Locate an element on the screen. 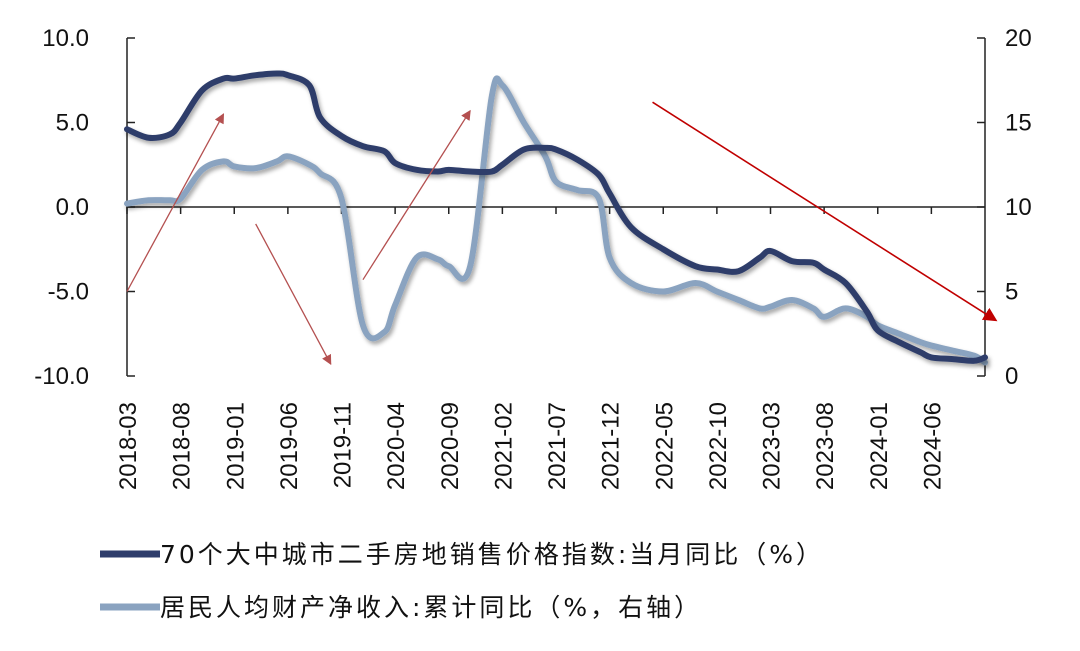 The image size is (1080, 651). x-tick-label: 2021-02 is located at coordinates (503, 446).